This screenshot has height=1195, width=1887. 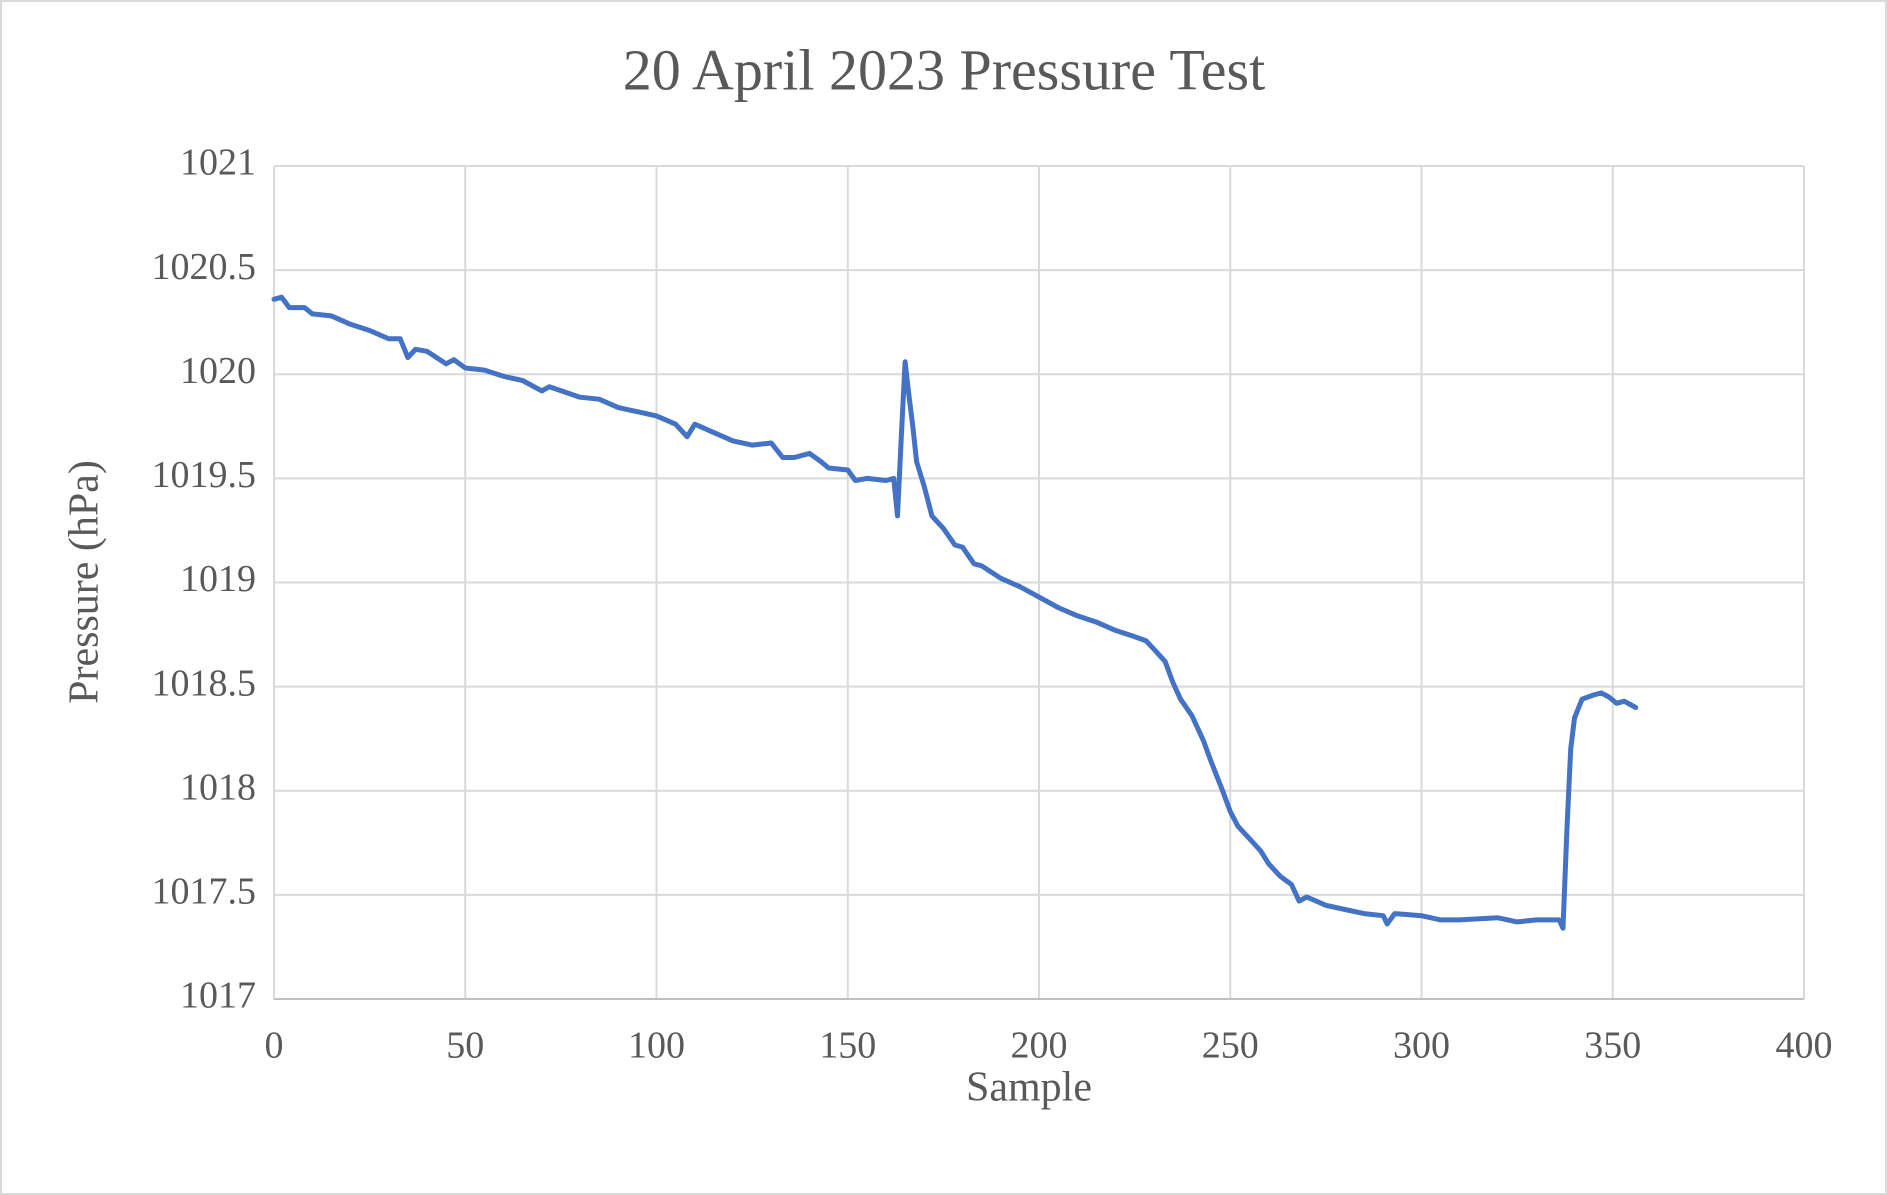 What do you see at coordinates (218, 579) in the screenshot?
I see `y-tick-label: 1019` at bounding box center [218, 579].